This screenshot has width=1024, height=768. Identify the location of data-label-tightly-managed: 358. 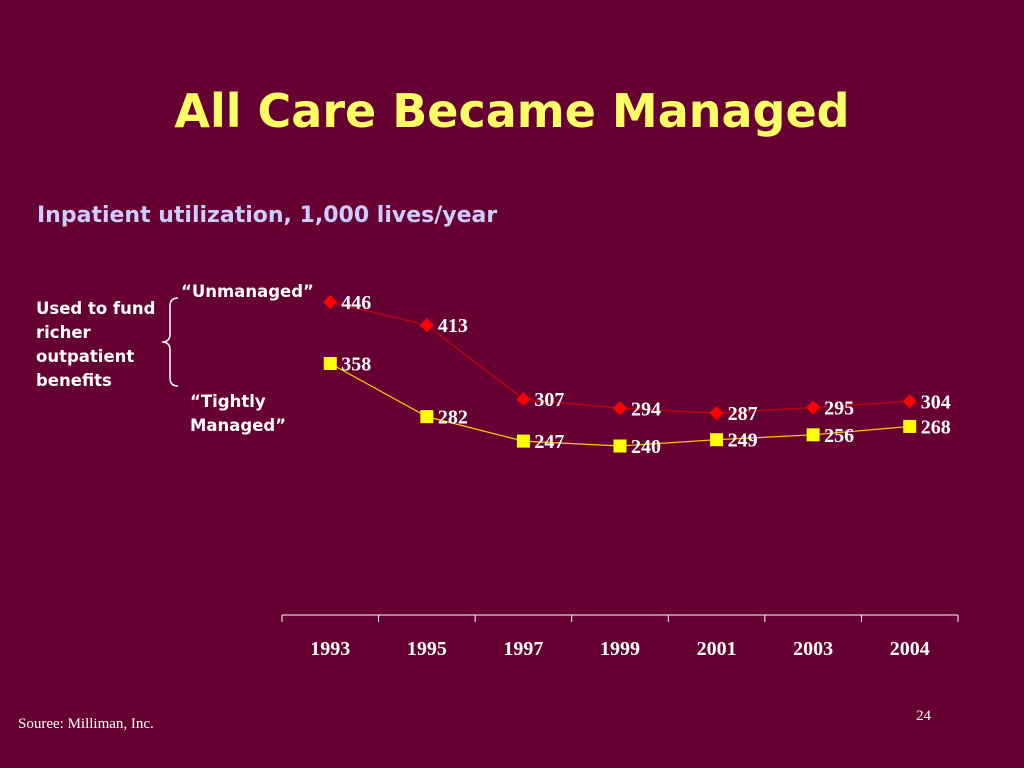
(356, 365).